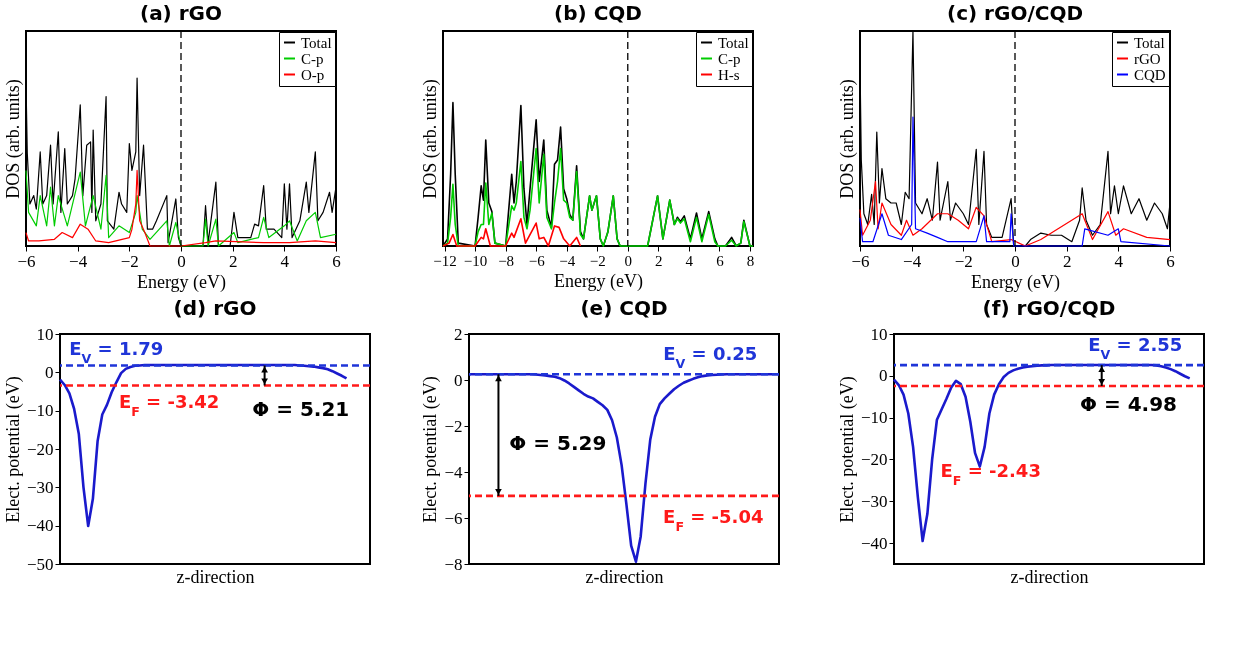 This screenshot has width=1253, height=647. Describe the element at coordinates (116, 352) in the screenshot. I see `ref-line-label: E$_{V}$ = 1.79` at that location.